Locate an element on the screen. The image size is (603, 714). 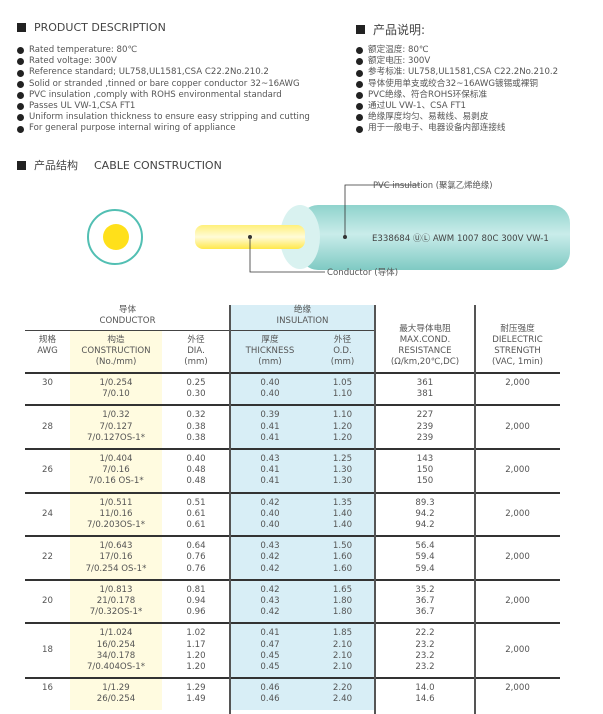
cell-line: 94.2 is located at coordinates (425, 513).